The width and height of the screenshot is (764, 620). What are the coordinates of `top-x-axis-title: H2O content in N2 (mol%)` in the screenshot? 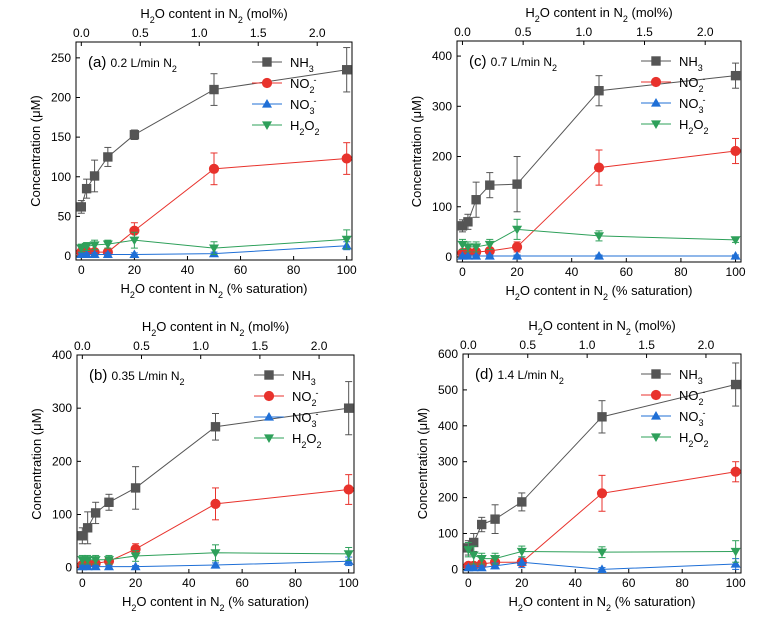 It's located at (215, 328).